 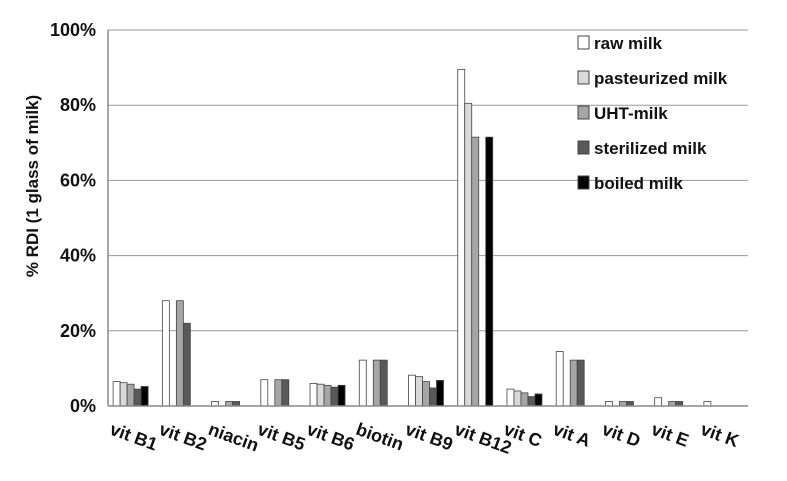 I want to click on x-tick-label: vit B6, so click(x=330, y=437).